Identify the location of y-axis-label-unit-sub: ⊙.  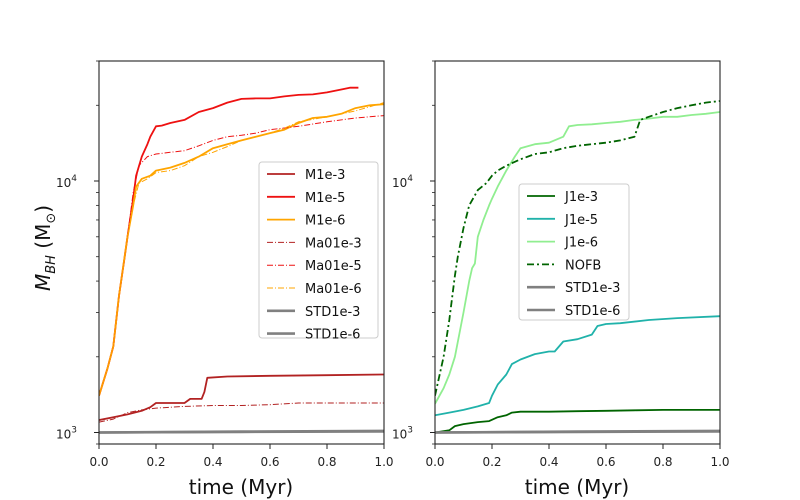
(51, 218).